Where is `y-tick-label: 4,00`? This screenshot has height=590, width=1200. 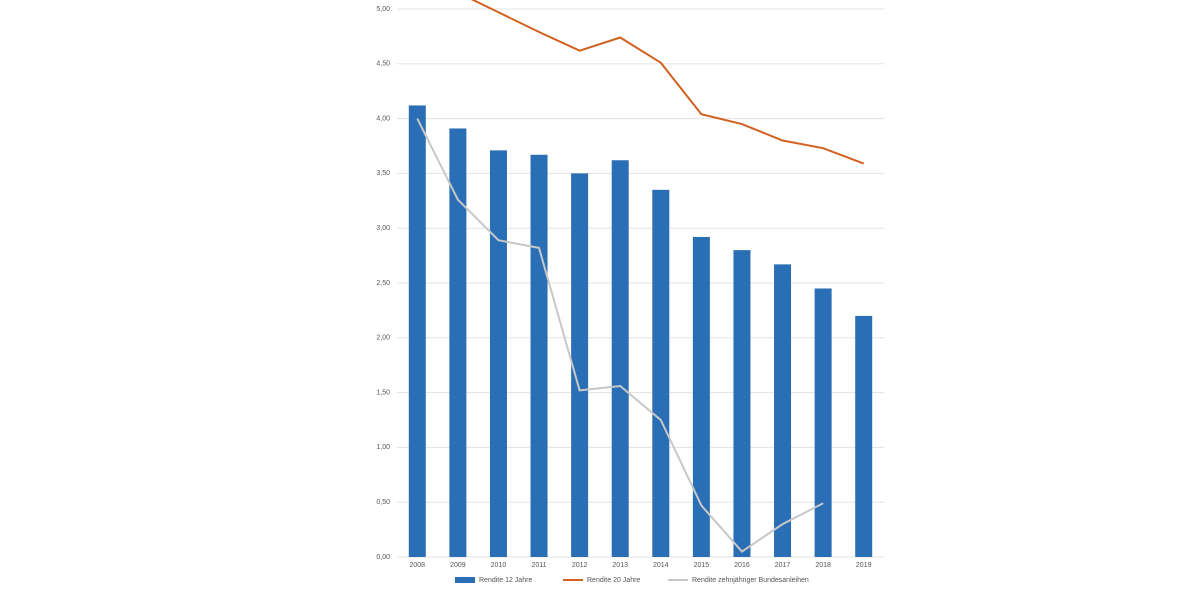
y-tick-label: 4,00 is located at coordinates (383, 118).